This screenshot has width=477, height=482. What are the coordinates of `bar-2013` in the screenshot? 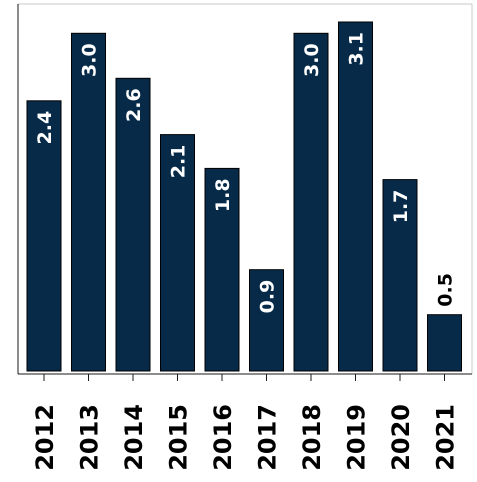 It's located at (88, 202).